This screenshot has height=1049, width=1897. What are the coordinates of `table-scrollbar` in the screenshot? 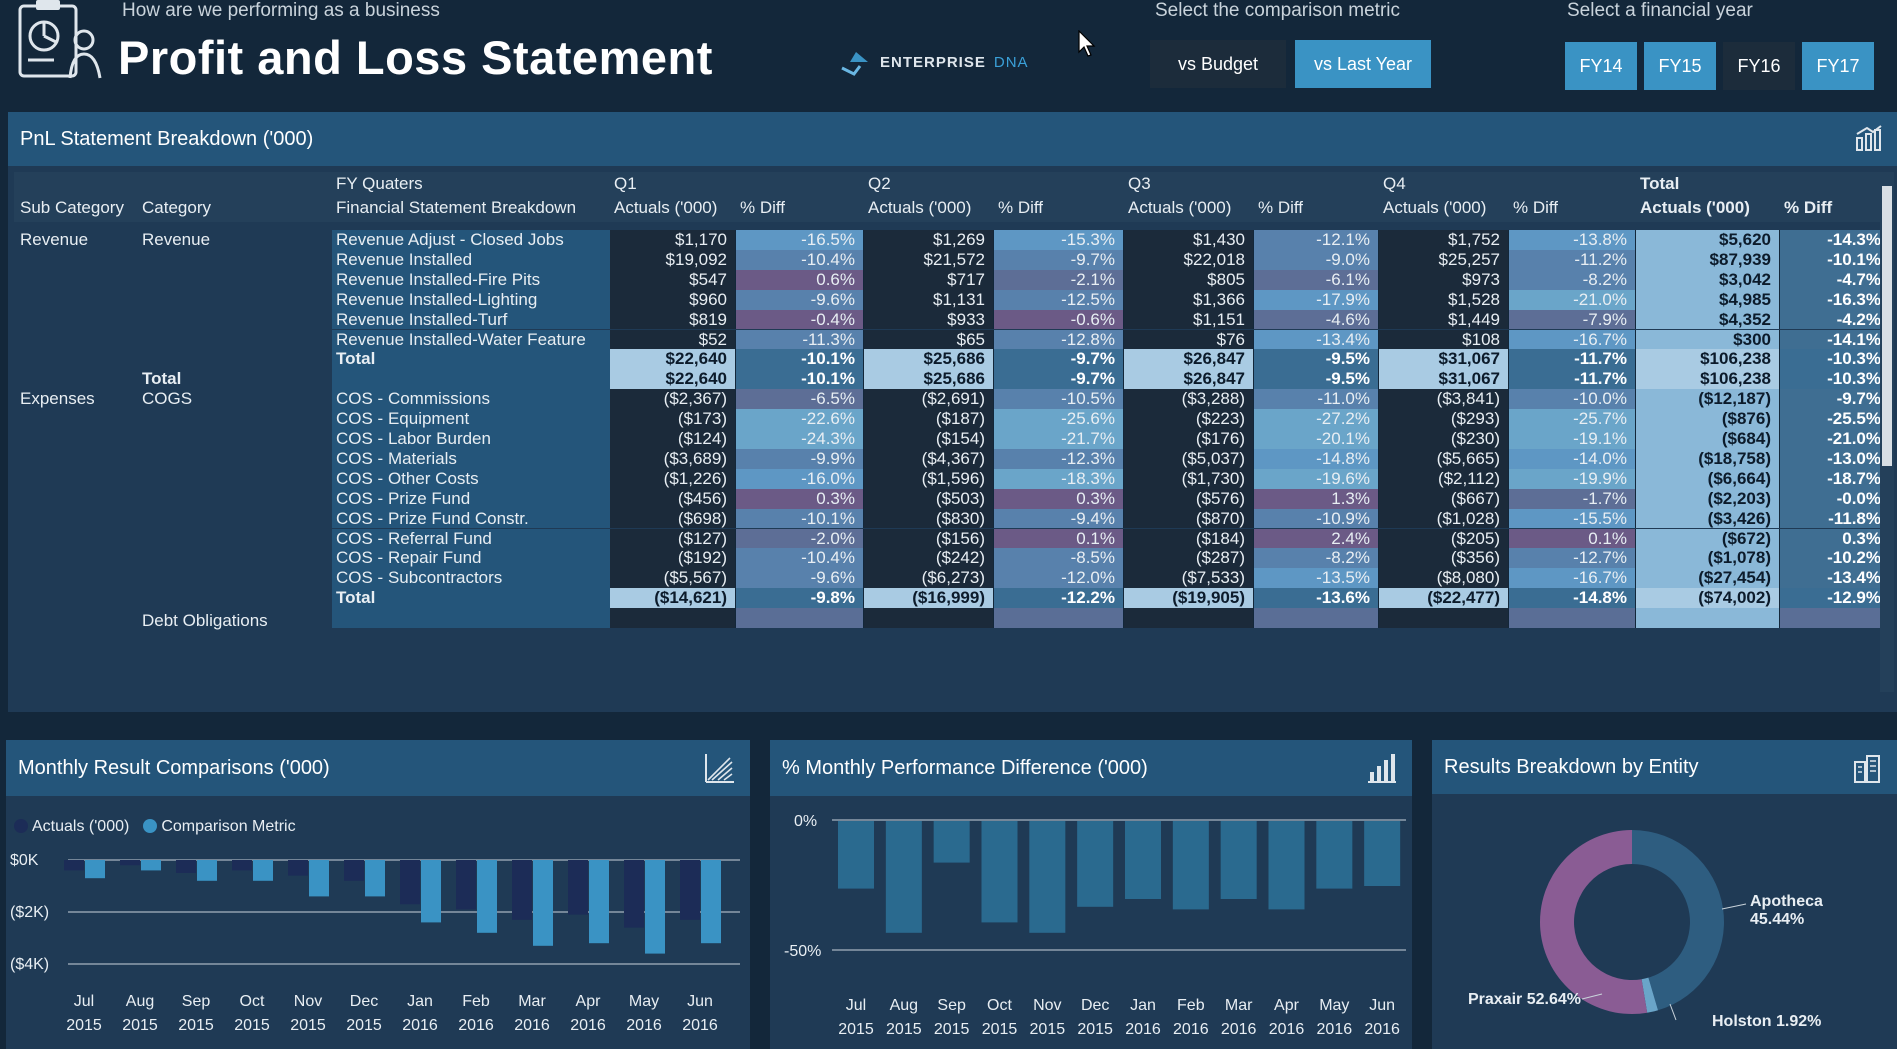 It's located at (1887, 432).